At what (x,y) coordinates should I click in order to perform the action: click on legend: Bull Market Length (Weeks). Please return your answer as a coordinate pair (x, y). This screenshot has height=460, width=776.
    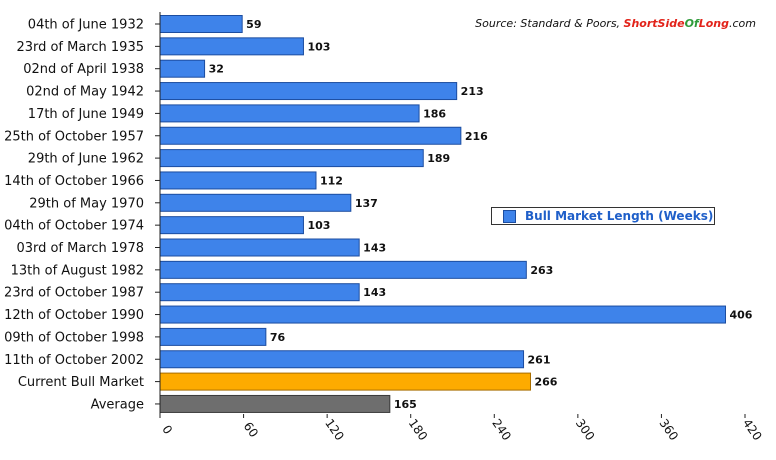
    Looking at the image, I should click on (603, 216).